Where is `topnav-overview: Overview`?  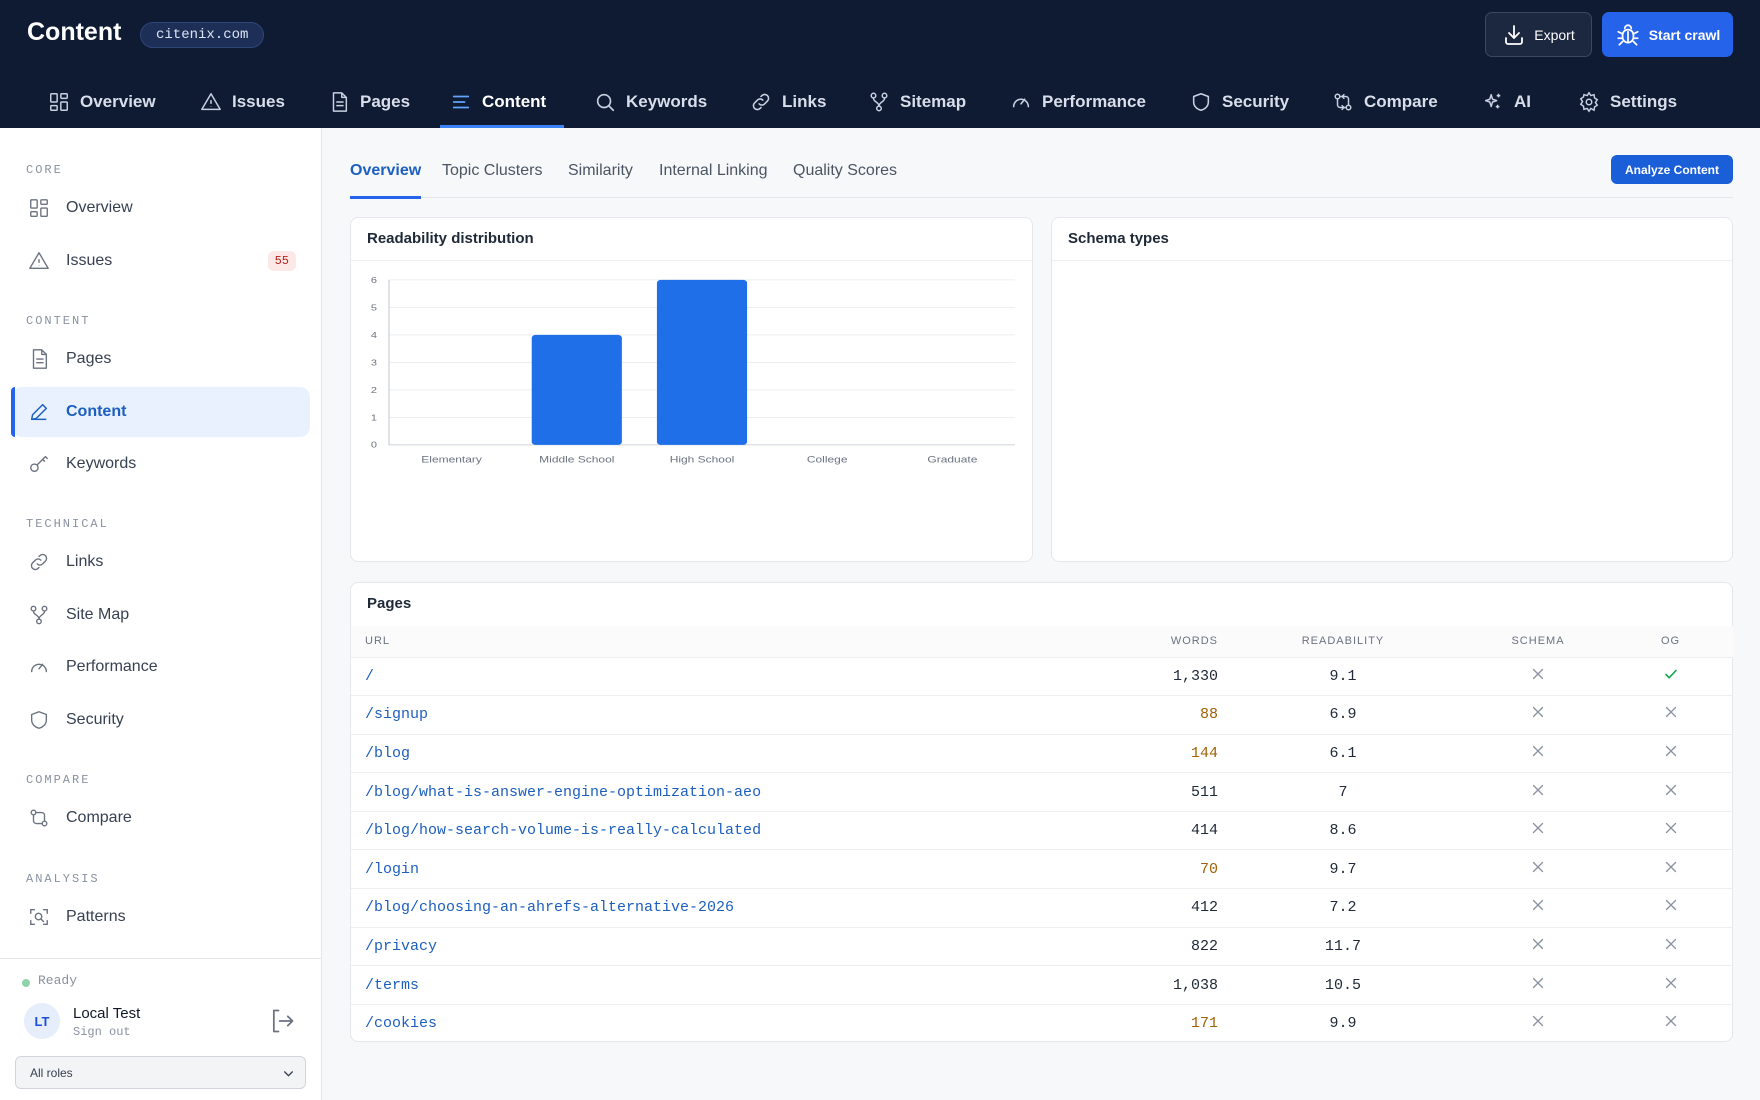 topnav-overview: Overview is located at coordinates (102, 102).